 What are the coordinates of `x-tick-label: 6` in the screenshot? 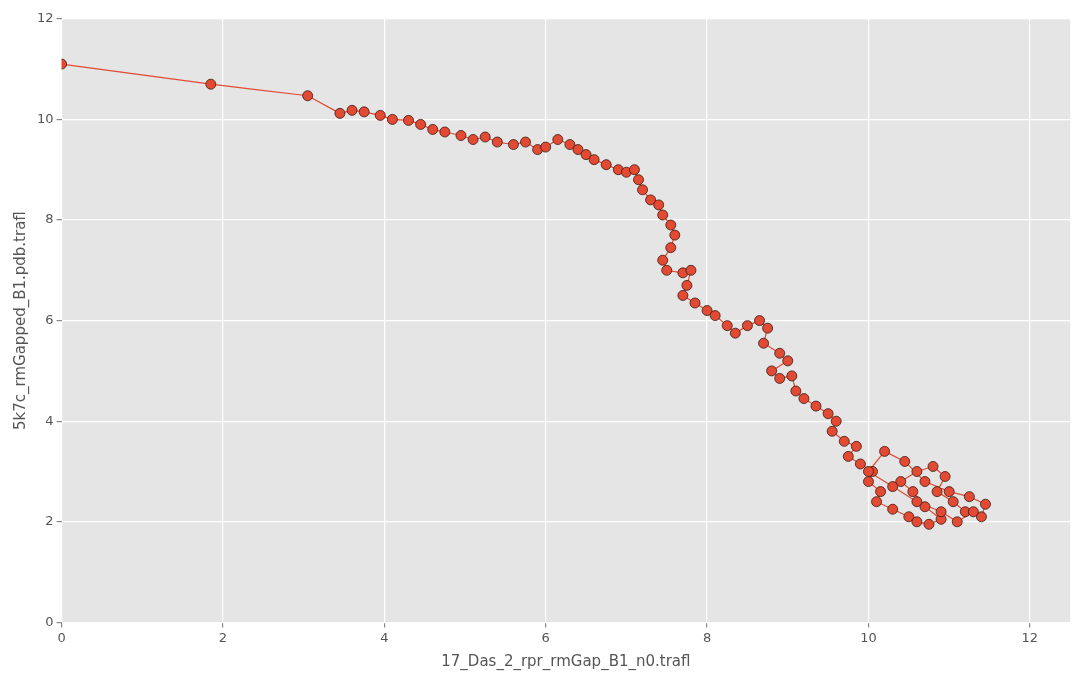 It's located at (545, 637).